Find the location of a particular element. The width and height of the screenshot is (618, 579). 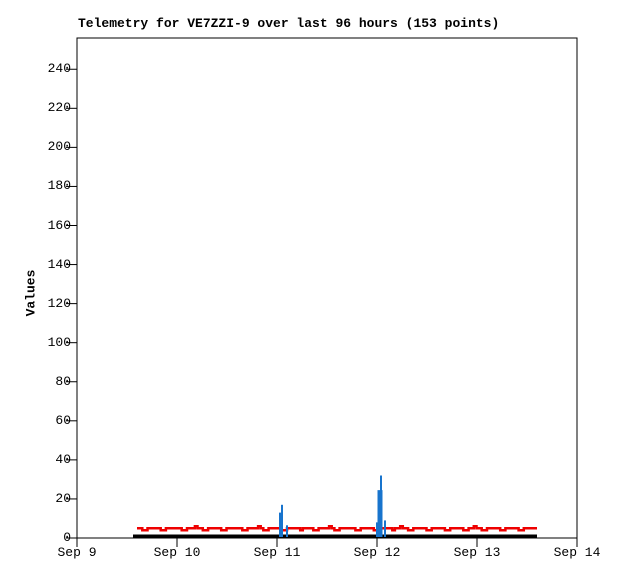

y-tick-label: 180 is located at coordinates (59, 186).